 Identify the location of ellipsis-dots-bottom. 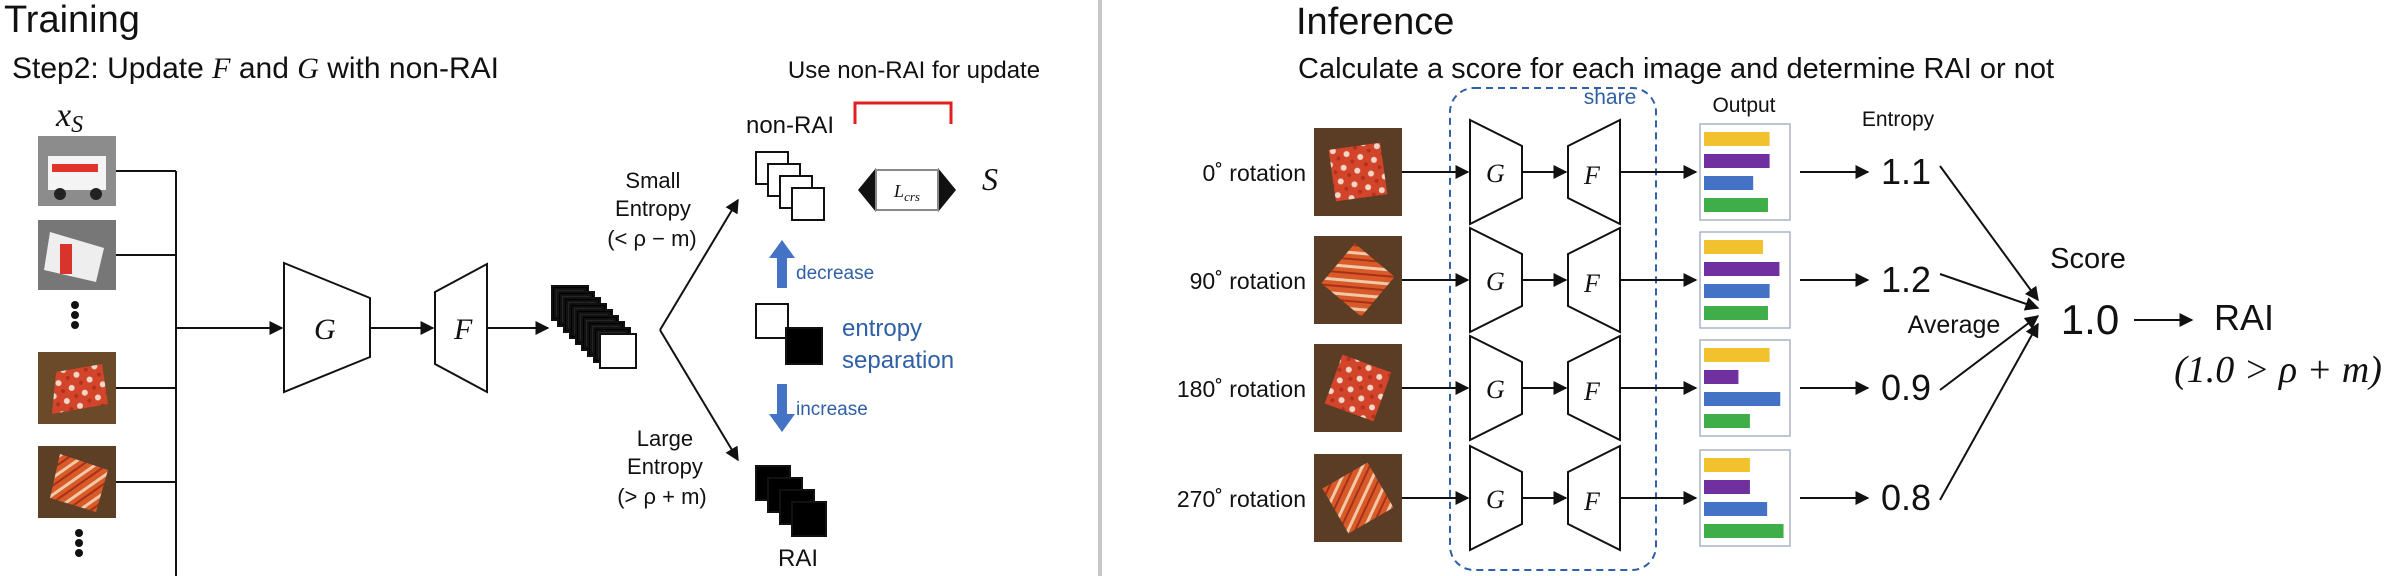
(79, 543).